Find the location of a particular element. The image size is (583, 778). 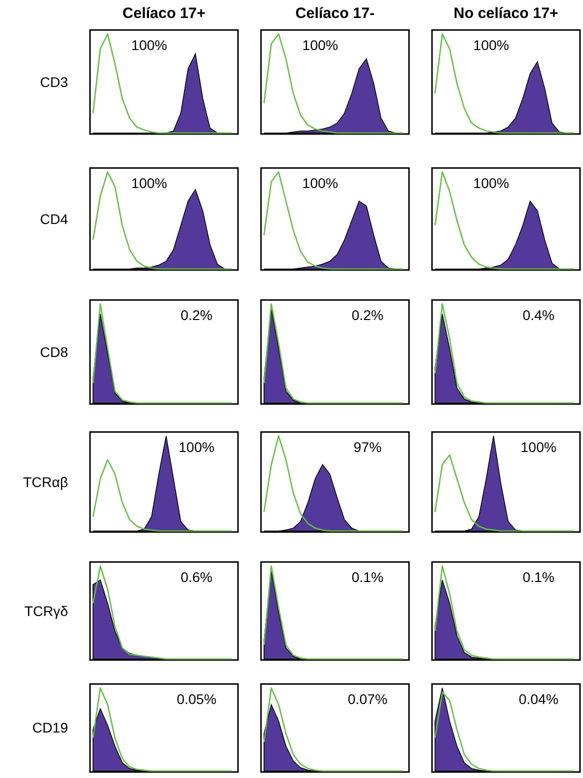

annotation: 0.05% is located at coordinates (196, 699).